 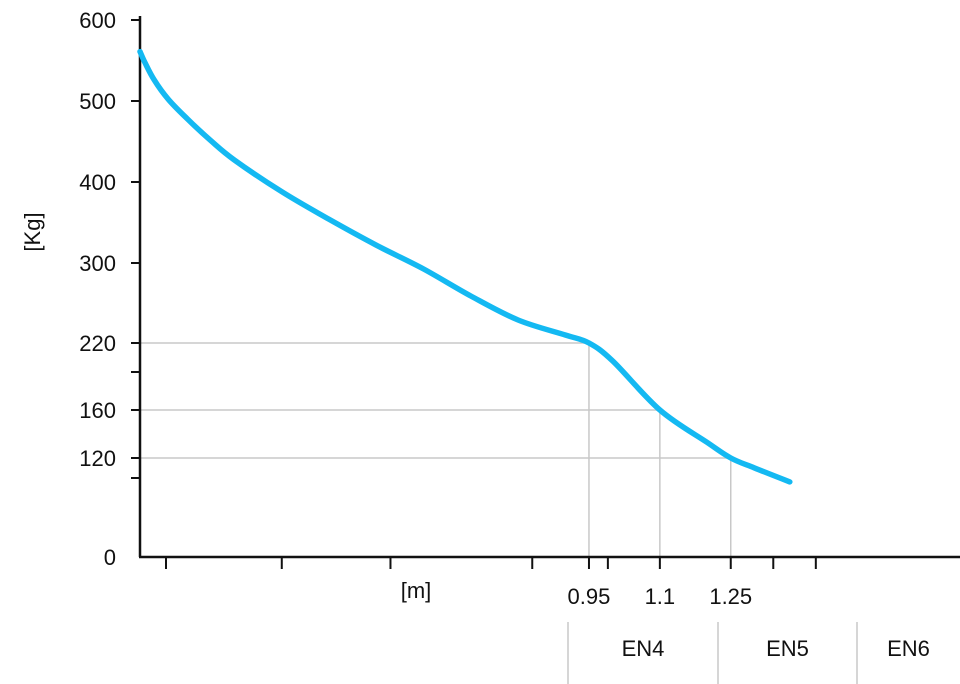 I want to click on y-tick-label: 500, so click(x=97, y=101).